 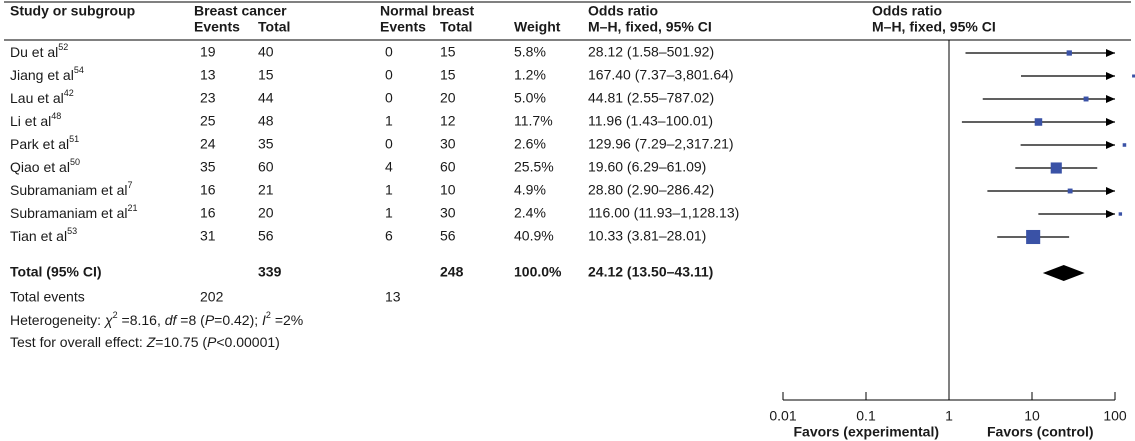 I want to click on weight: 100.0%, so click(x=538, y=272).